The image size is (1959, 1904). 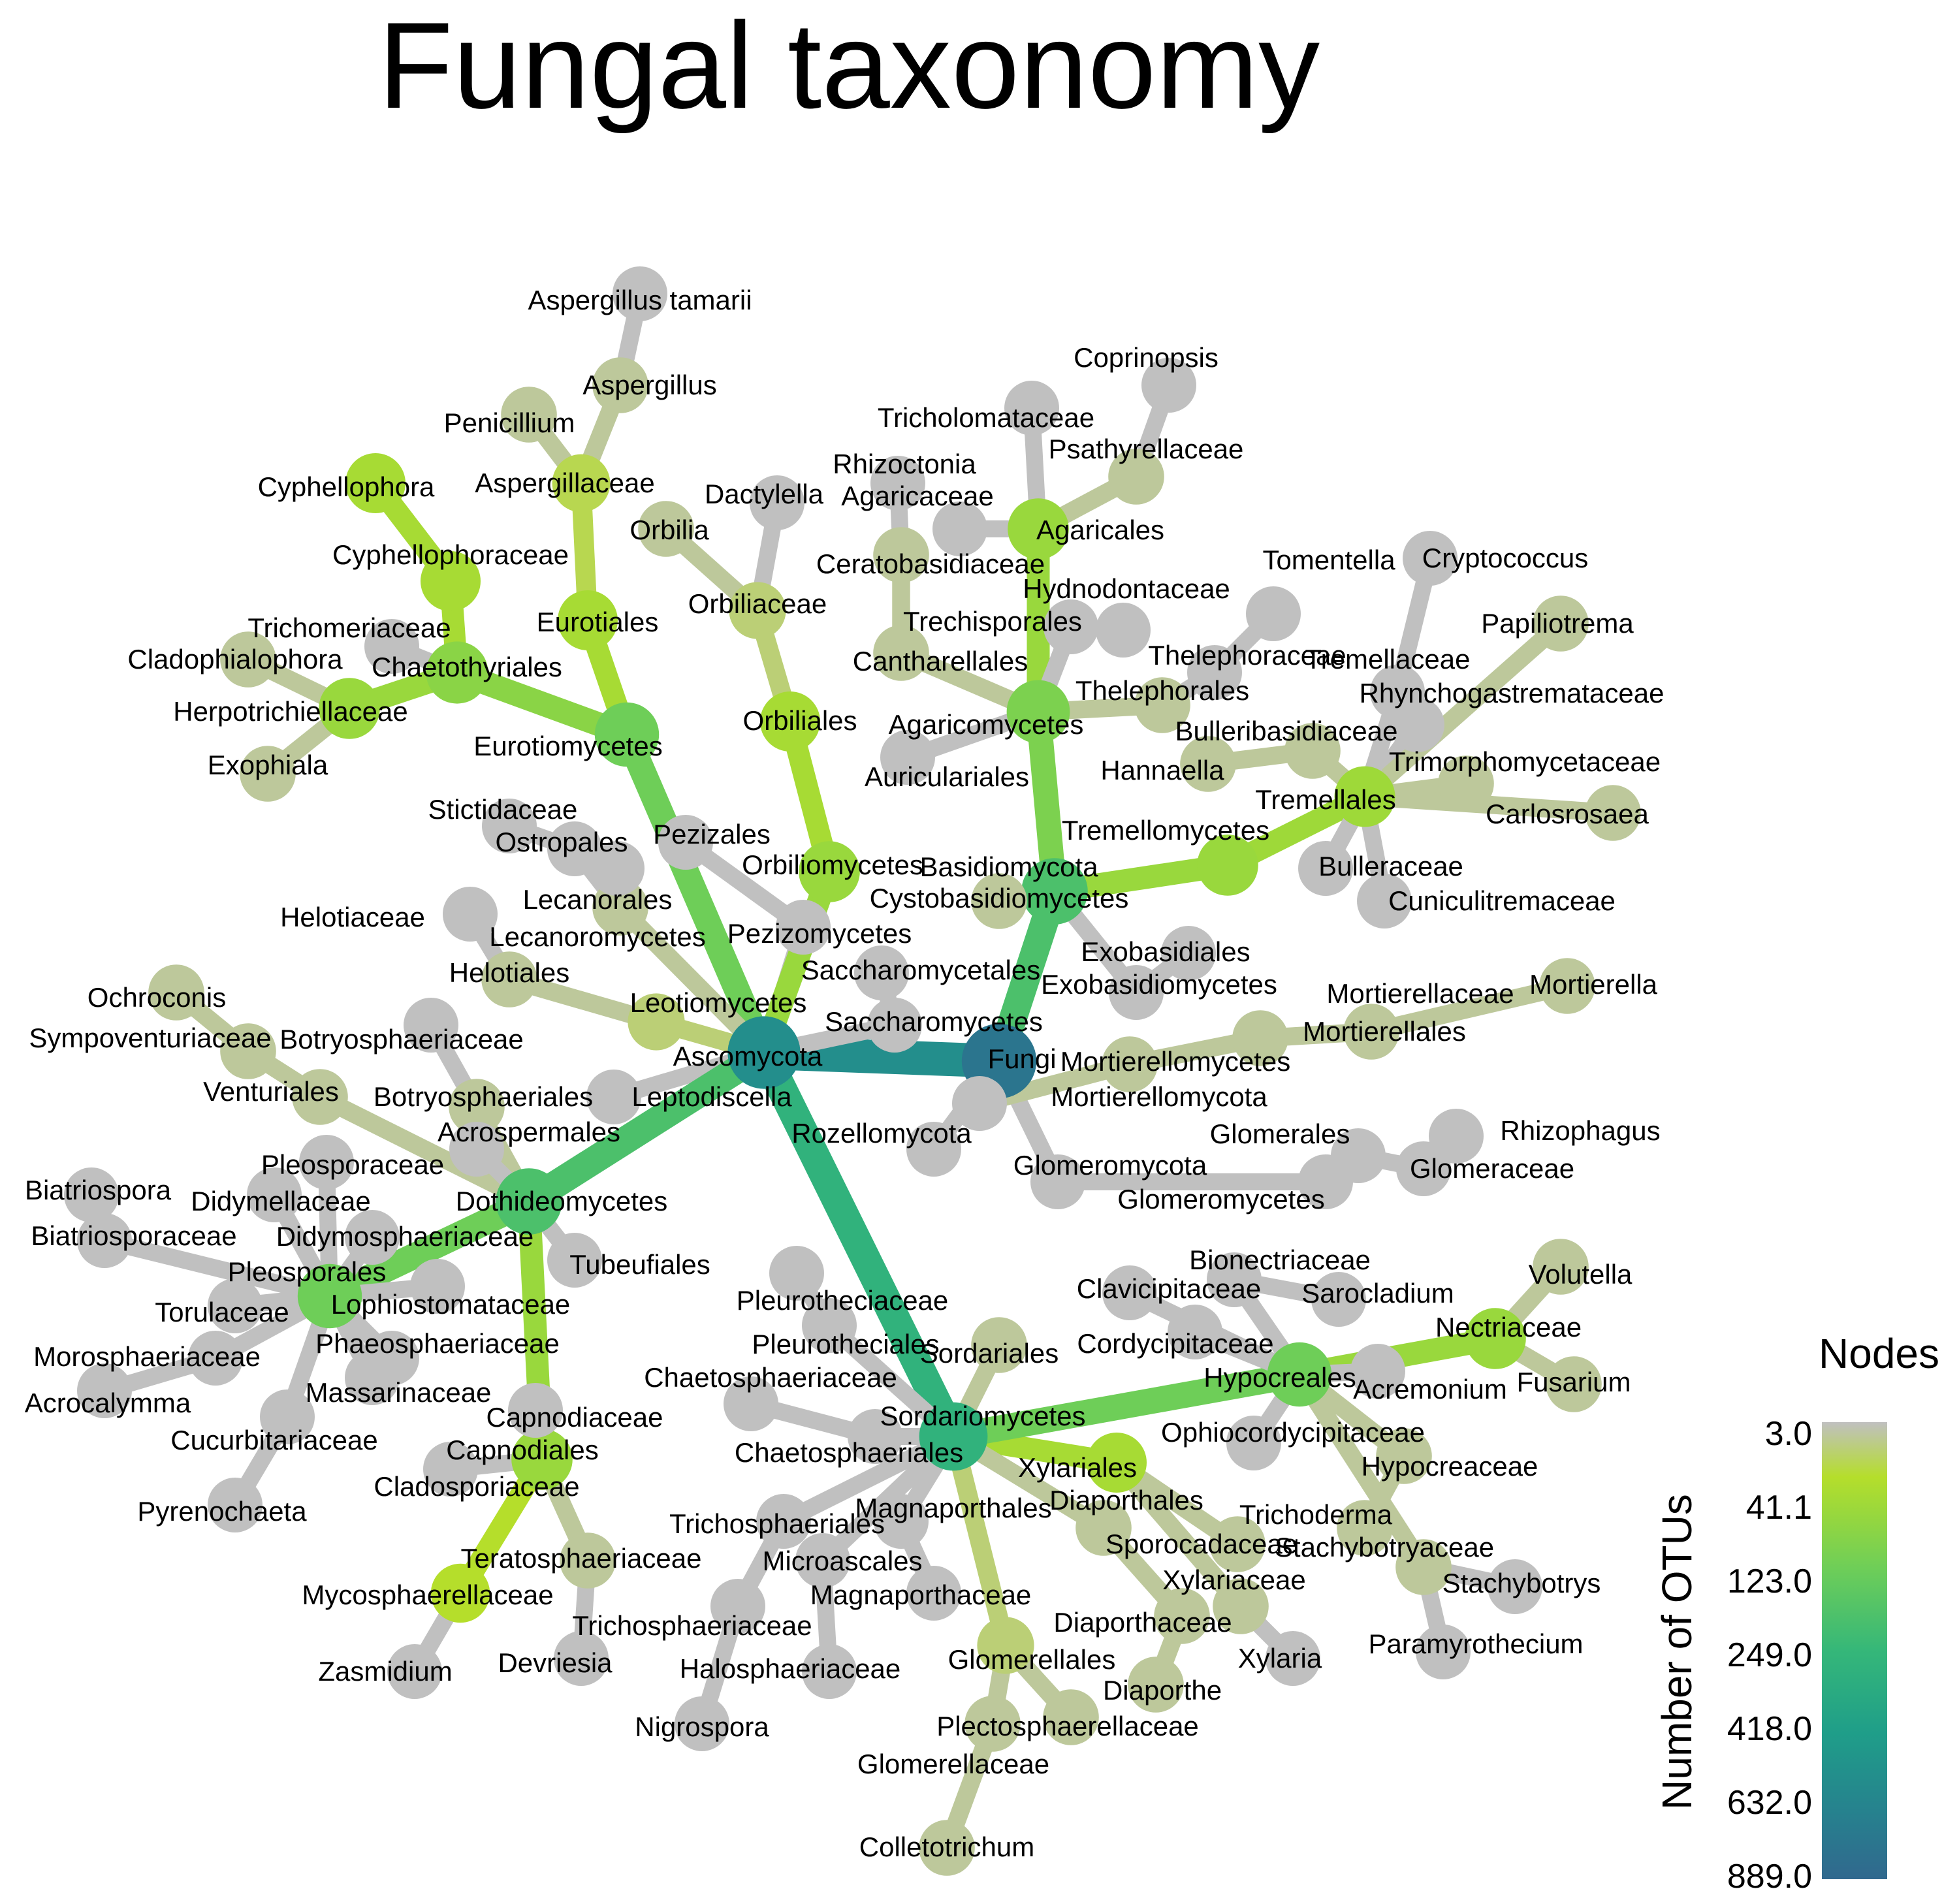 I want to click on node-label: Aspergillus, so click(x=649, y=385).